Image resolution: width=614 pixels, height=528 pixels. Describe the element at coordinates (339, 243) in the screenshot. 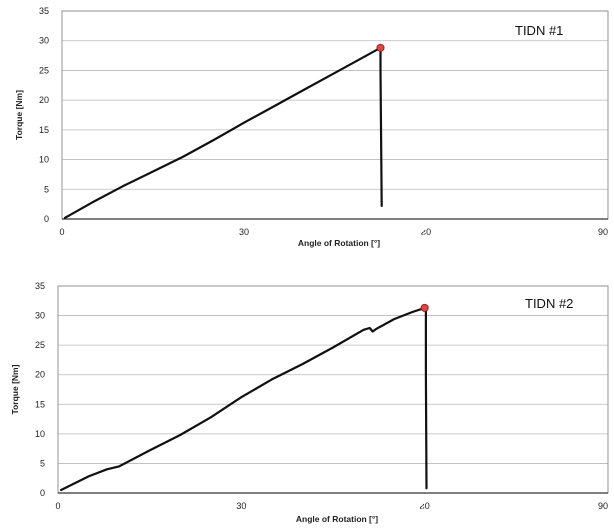

I see `x-axis-title-panel-1: Angle of Rotation [°]` at that location.